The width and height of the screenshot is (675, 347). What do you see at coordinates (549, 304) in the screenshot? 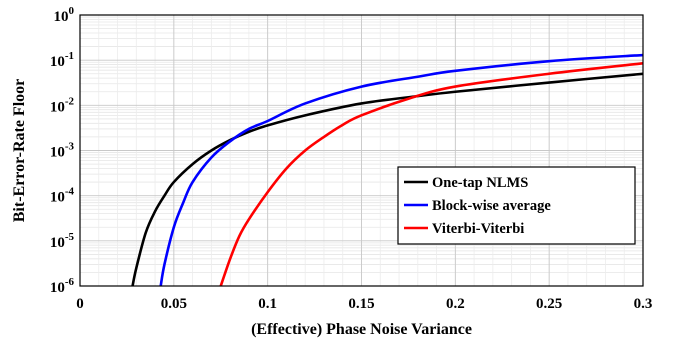
I see `x-tick-label: 0.25` at bounding box center [549, 304].